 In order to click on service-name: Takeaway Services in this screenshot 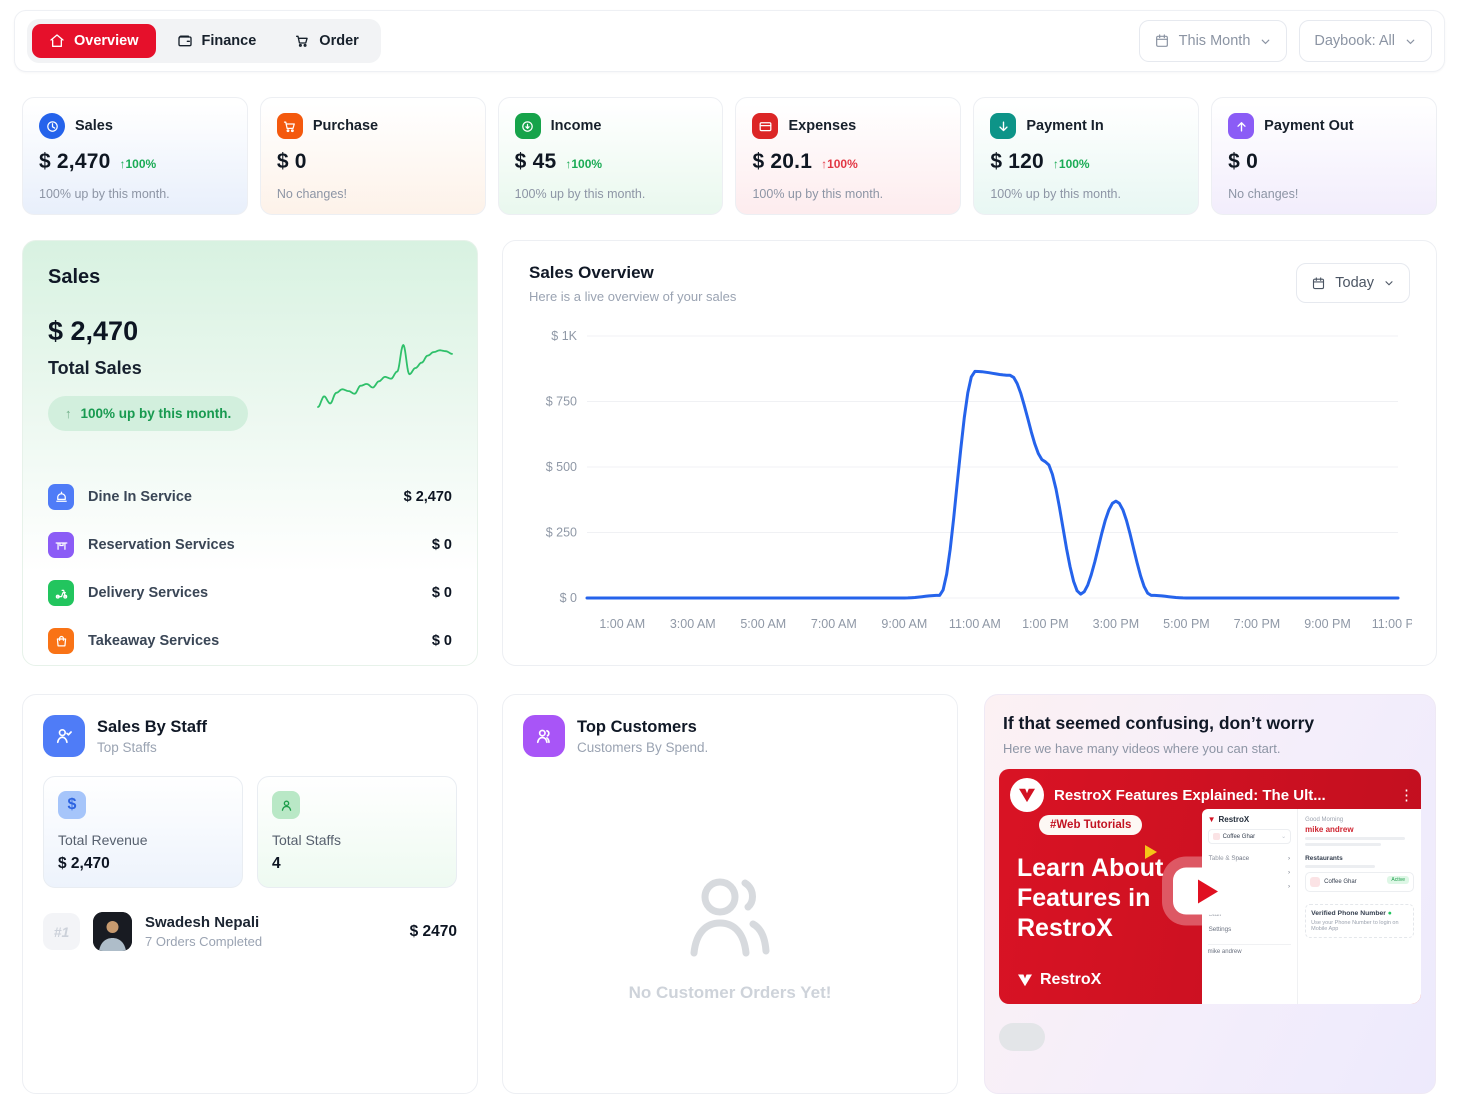, I will do `click(154, 641)`.